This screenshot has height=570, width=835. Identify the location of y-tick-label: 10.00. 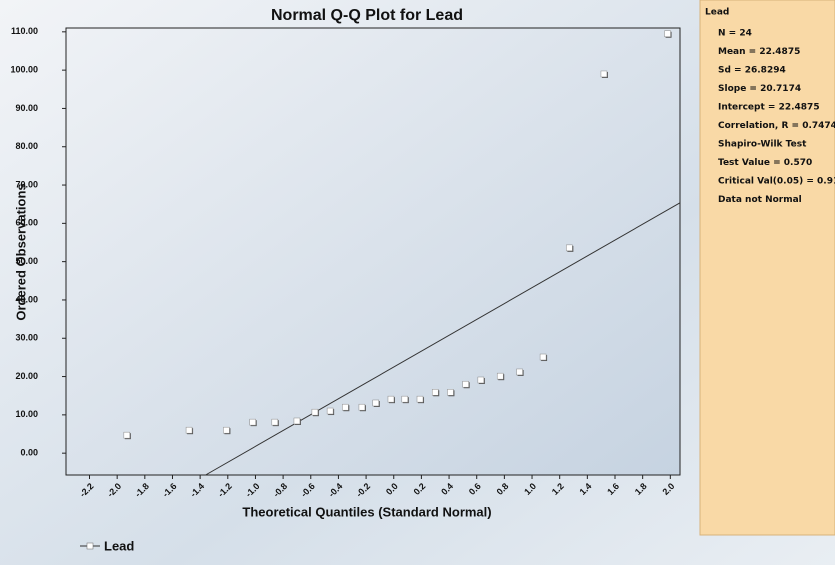
(26, 414).